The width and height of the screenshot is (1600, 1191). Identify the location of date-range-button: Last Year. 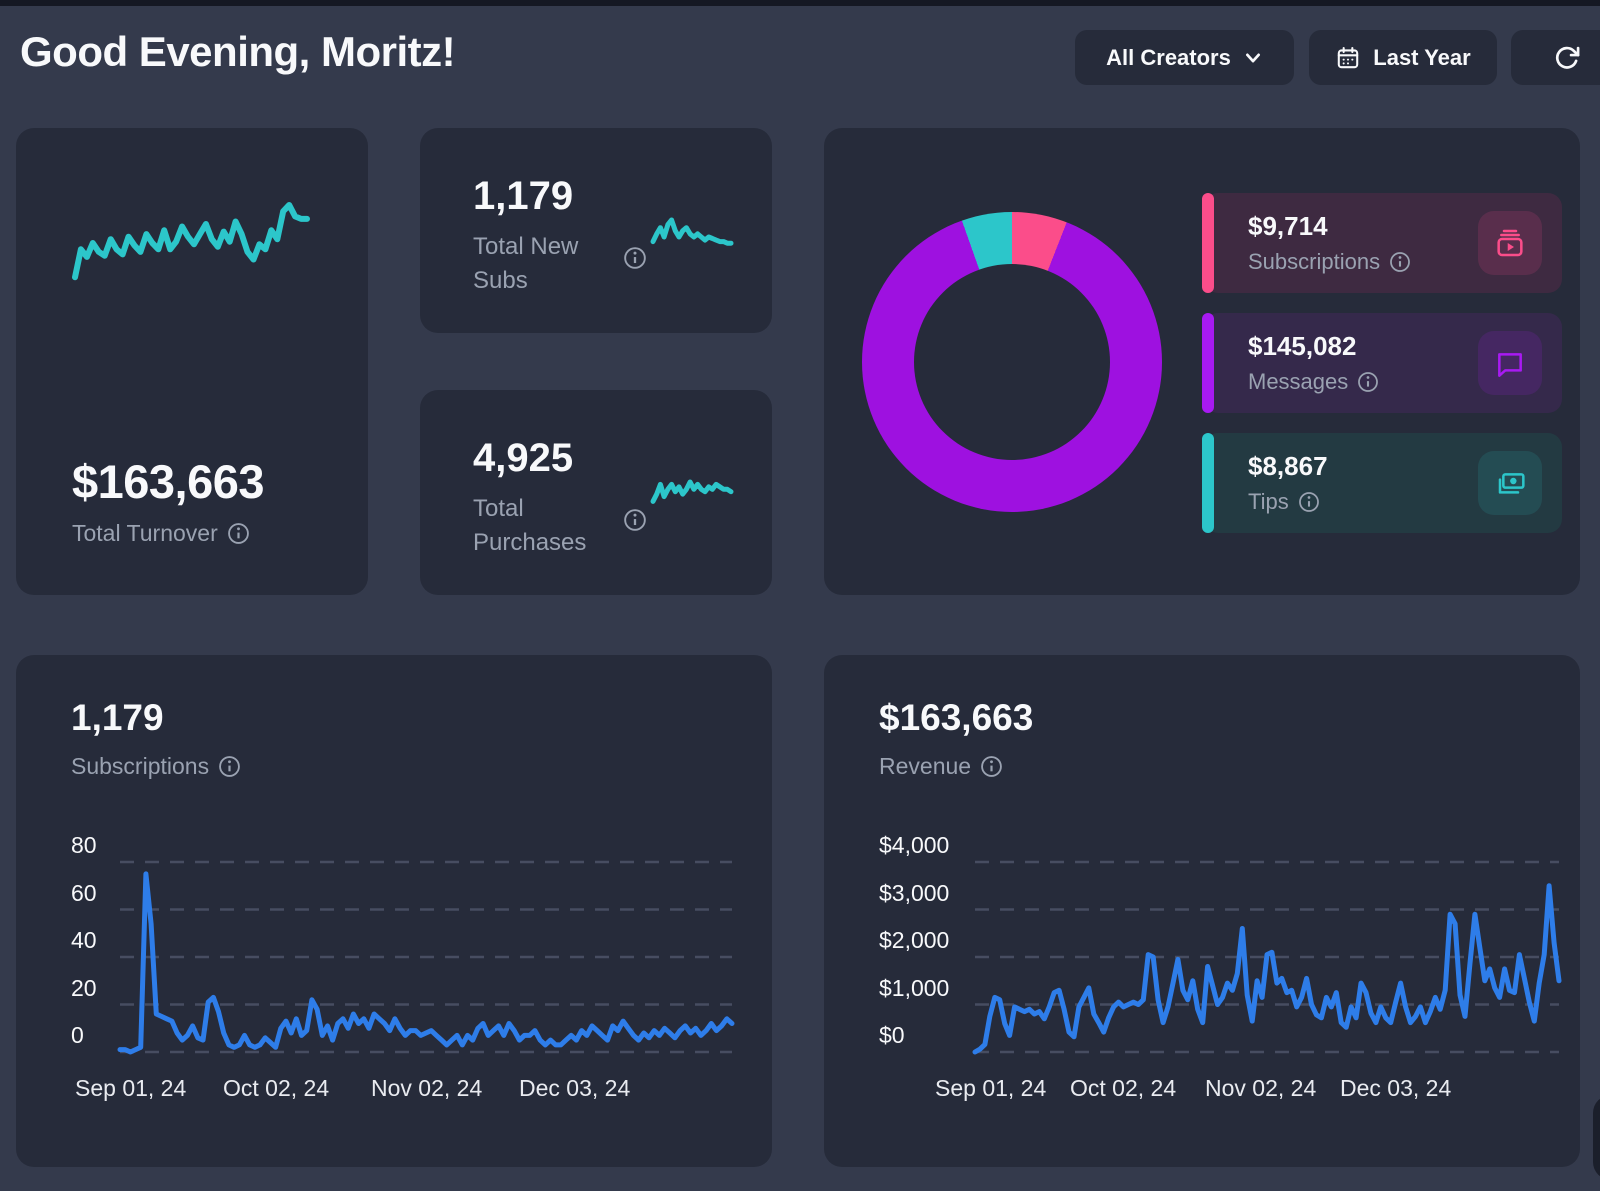
(1403, 57).